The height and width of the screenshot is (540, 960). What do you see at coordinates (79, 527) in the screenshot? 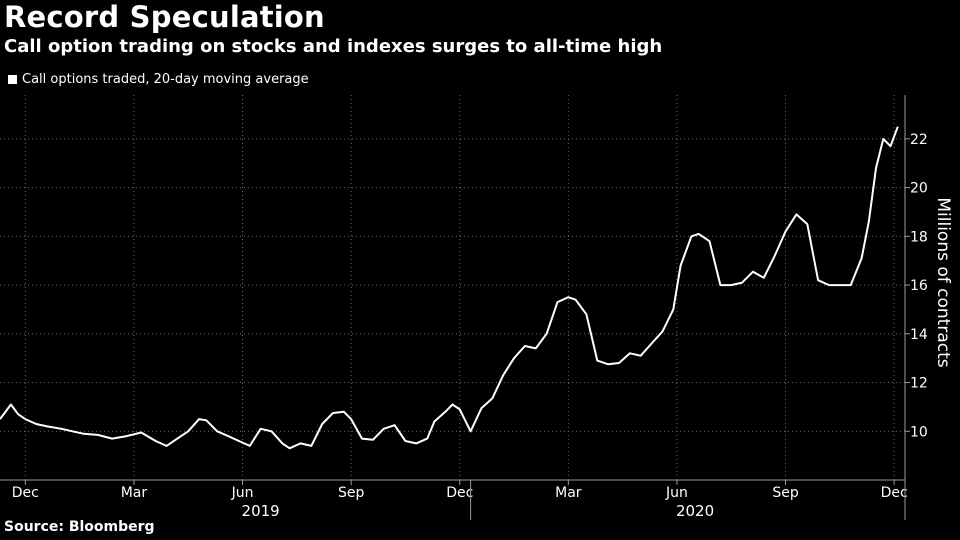
I see `source-note: Source: Bloomberg` at bounding box center [79, 527].